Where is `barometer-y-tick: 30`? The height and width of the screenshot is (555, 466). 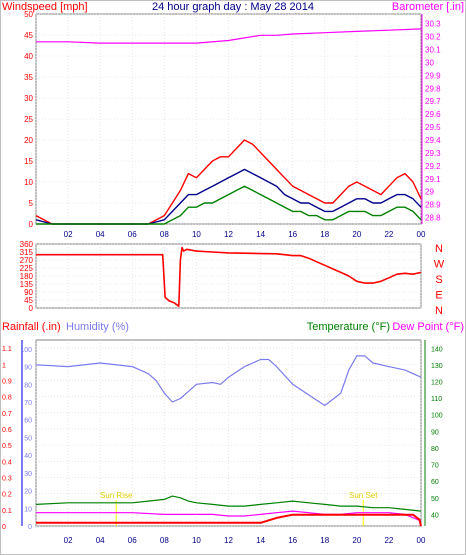
barometer-y-tick: 30 is located at coordinates (429, 62).